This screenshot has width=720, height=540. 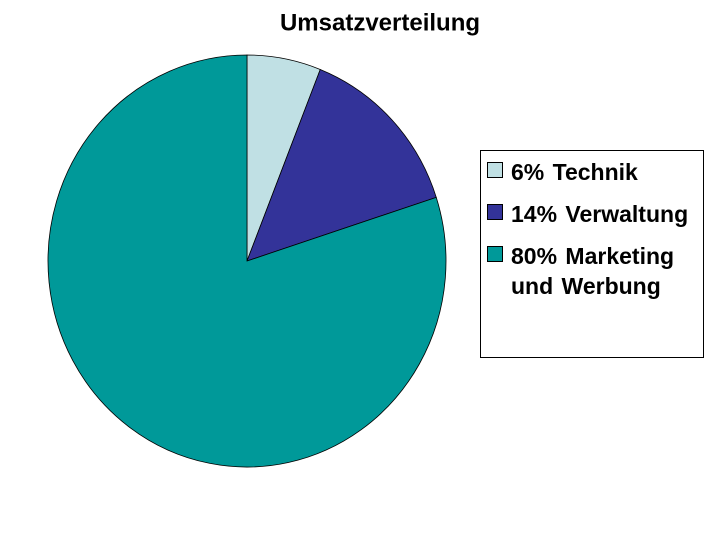 I want to click on legend-label: 14% Verwaltung, so click(x=600, y=214).